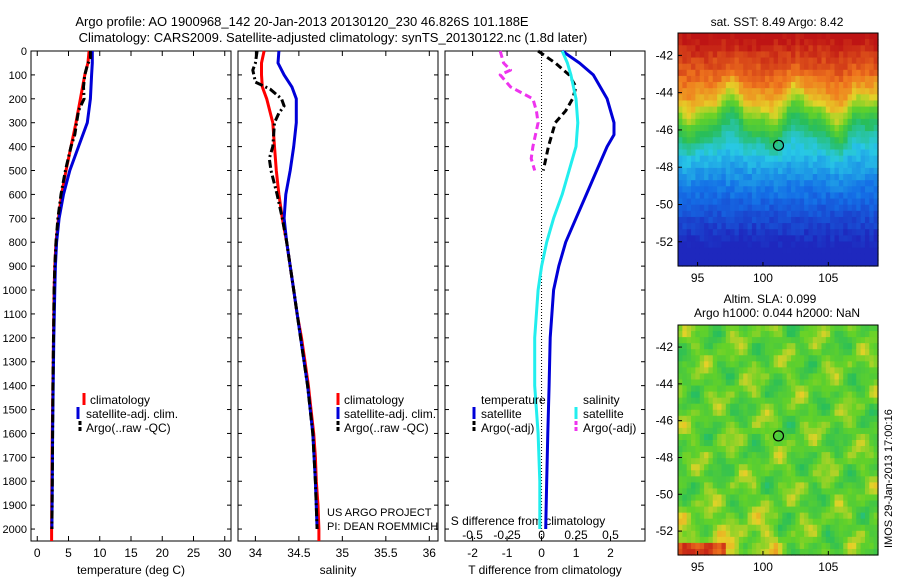  I want to click on sst-lon-label: 105, so click(828, 278).